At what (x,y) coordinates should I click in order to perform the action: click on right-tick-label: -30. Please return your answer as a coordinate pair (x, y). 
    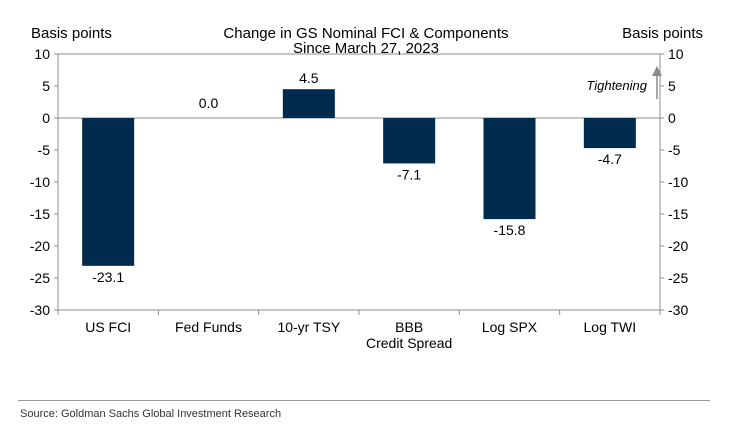
    Looking at the image, I should click on (678, 310).